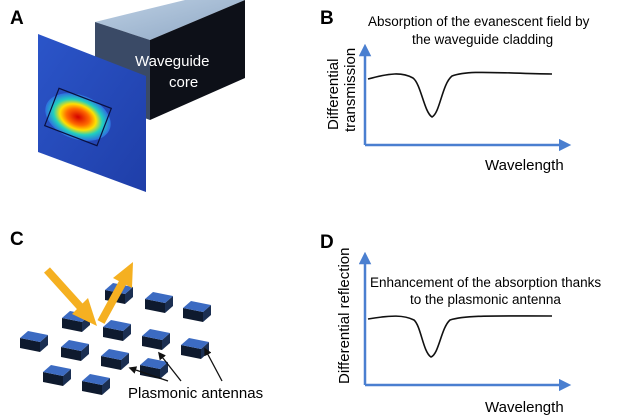  What do you see at coordinates (460, 336) in the screenshot?
I see `panel-d-reflection-curve` at bounding box center [460, 336].